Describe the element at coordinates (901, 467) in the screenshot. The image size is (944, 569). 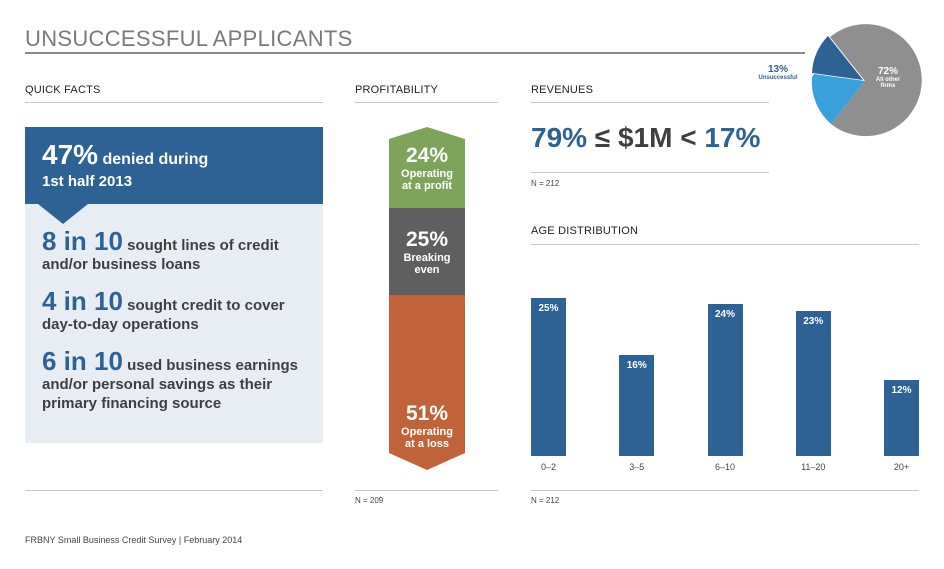
I see `age-tick-label: 20+` at that location.